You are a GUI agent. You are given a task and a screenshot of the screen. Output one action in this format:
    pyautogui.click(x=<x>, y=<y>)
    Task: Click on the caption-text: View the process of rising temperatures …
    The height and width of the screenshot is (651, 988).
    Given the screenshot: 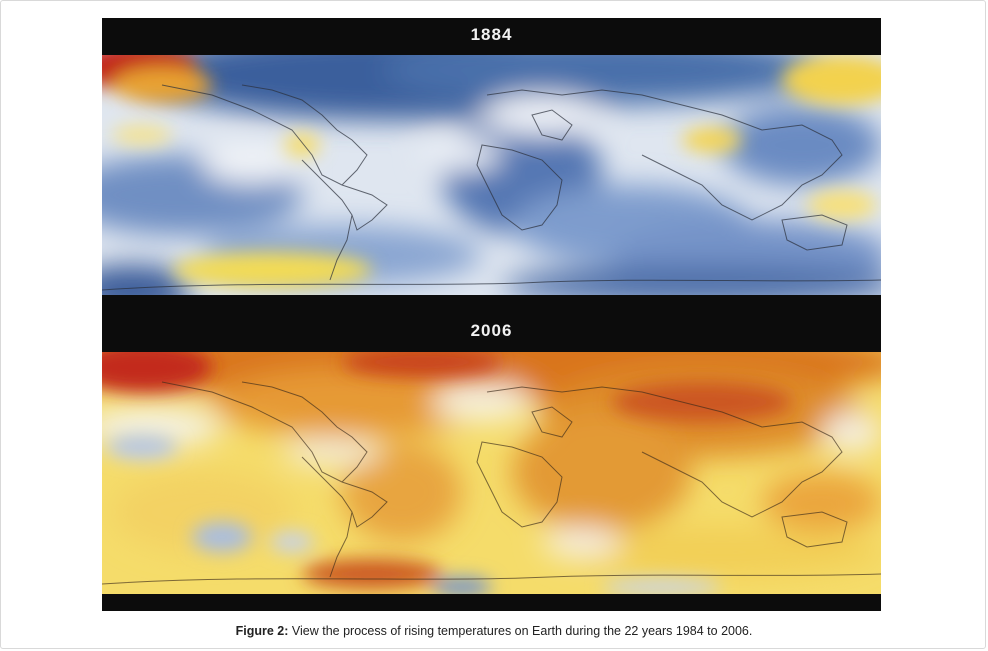 What is the action you would take?
    pyautogui.click(x=520, y=631)
    